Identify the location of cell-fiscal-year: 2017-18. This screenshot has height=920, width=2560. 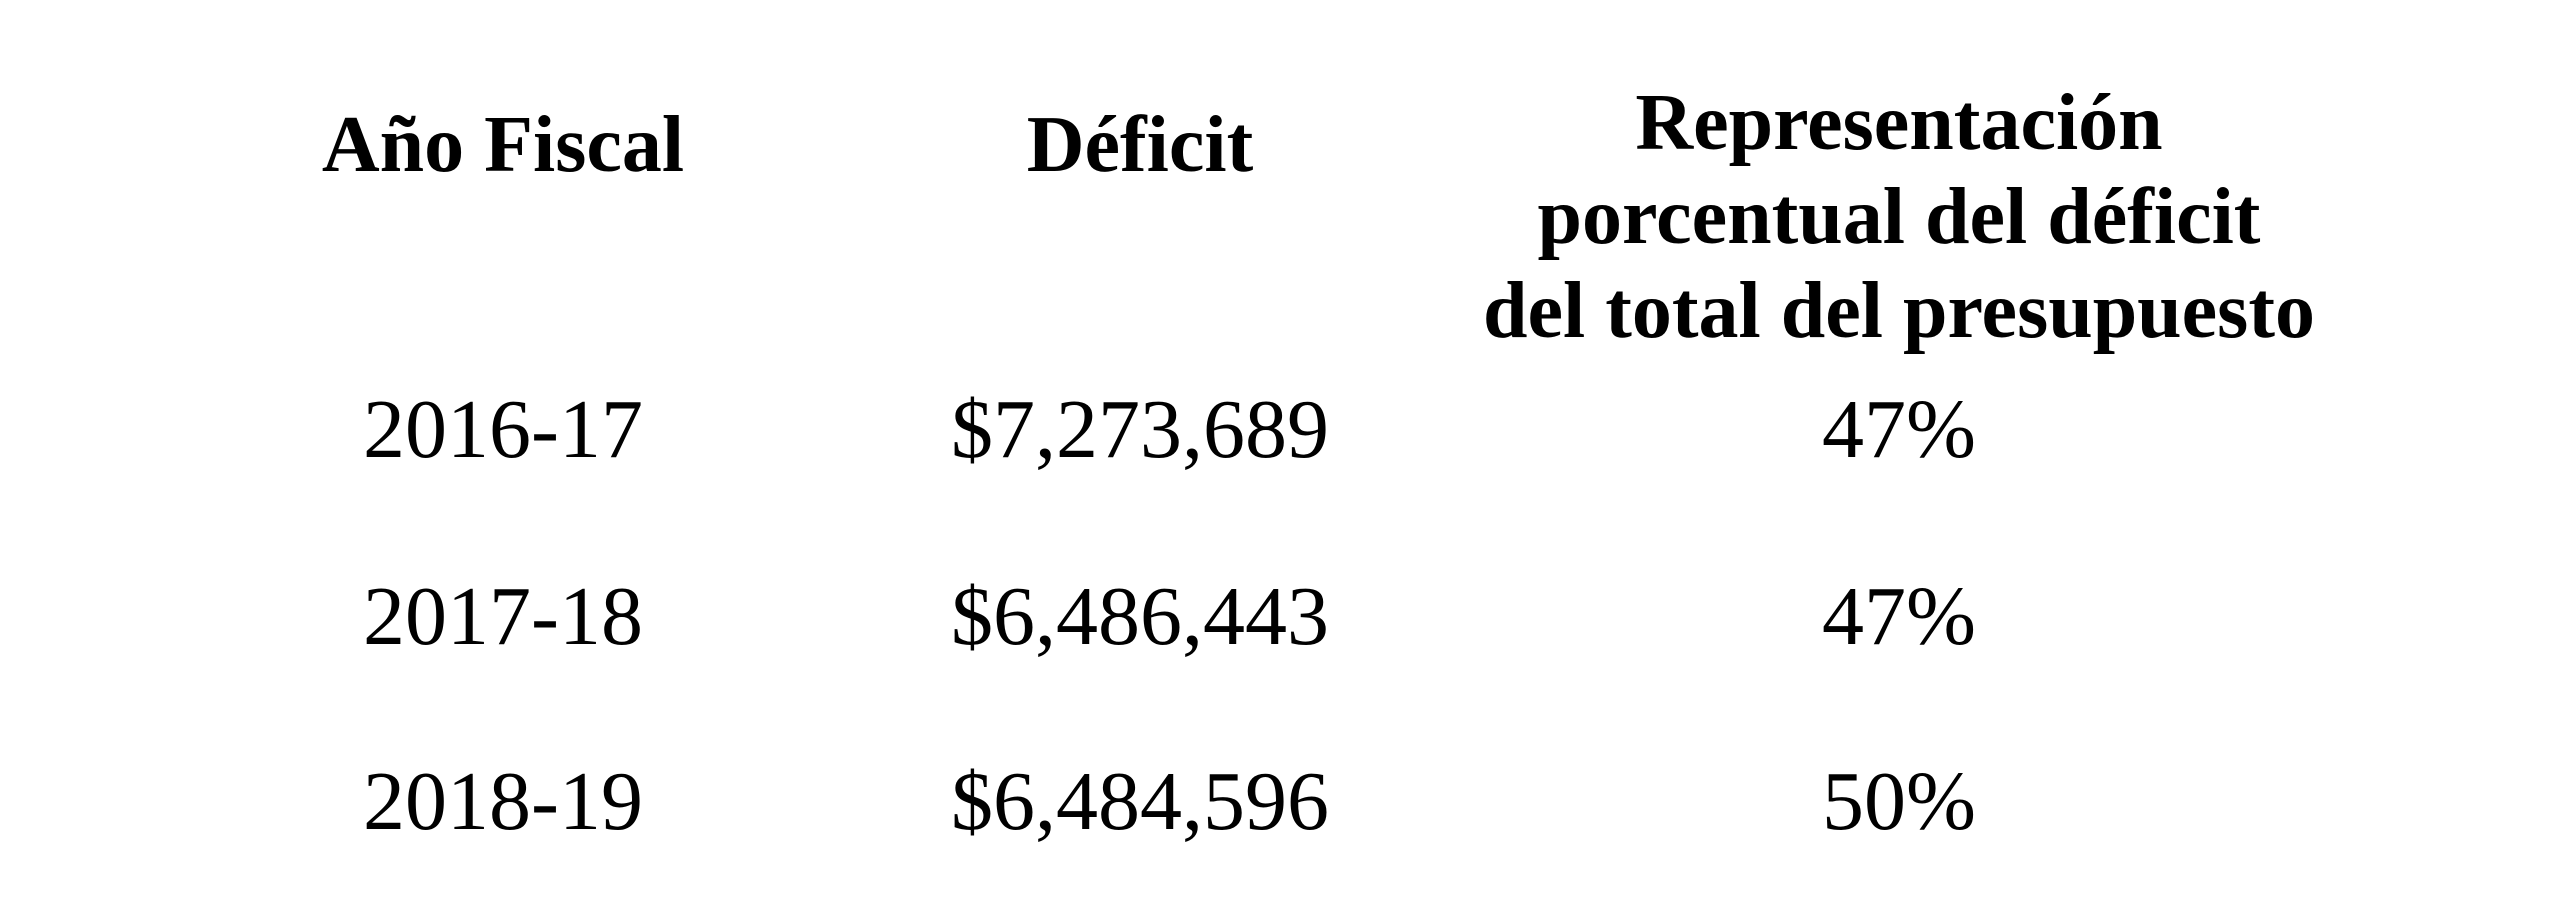
(503, 616).